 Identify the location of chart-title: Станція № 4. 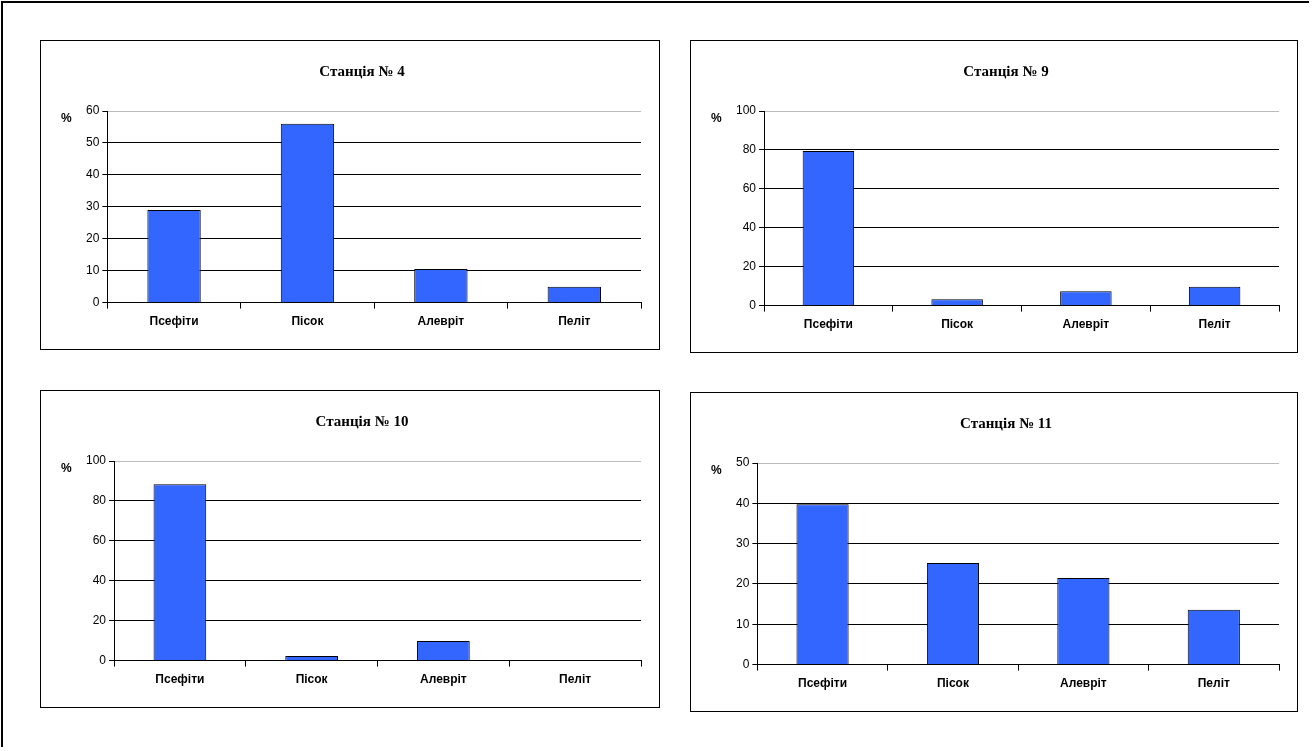
(362, 70).